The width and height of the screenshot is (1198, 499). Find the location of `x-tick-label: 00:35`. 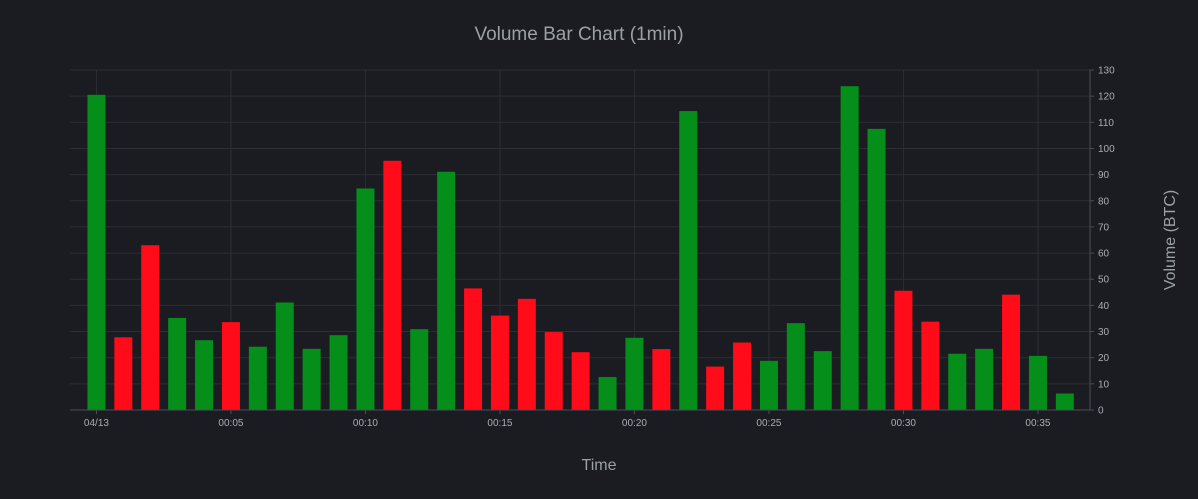

x-tick-label: 00:35 is located at coordinates (1037, 423).